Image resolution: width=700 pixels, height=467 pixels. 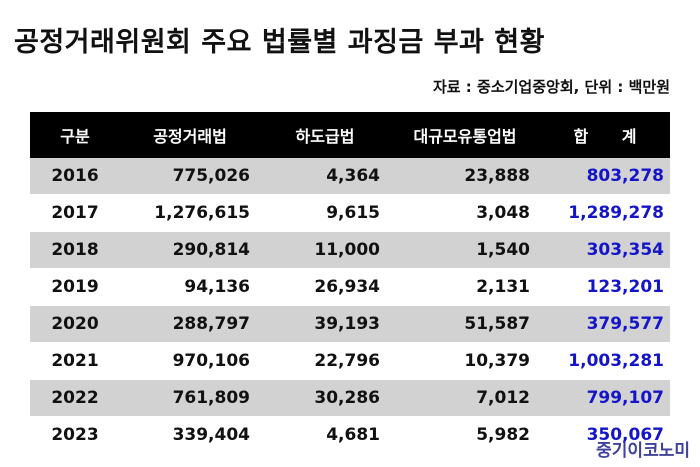 What do you see at coordinates (605, 287) in the screenshot?
I see `total-cell: 123,201` at bounding box center [605, 287].